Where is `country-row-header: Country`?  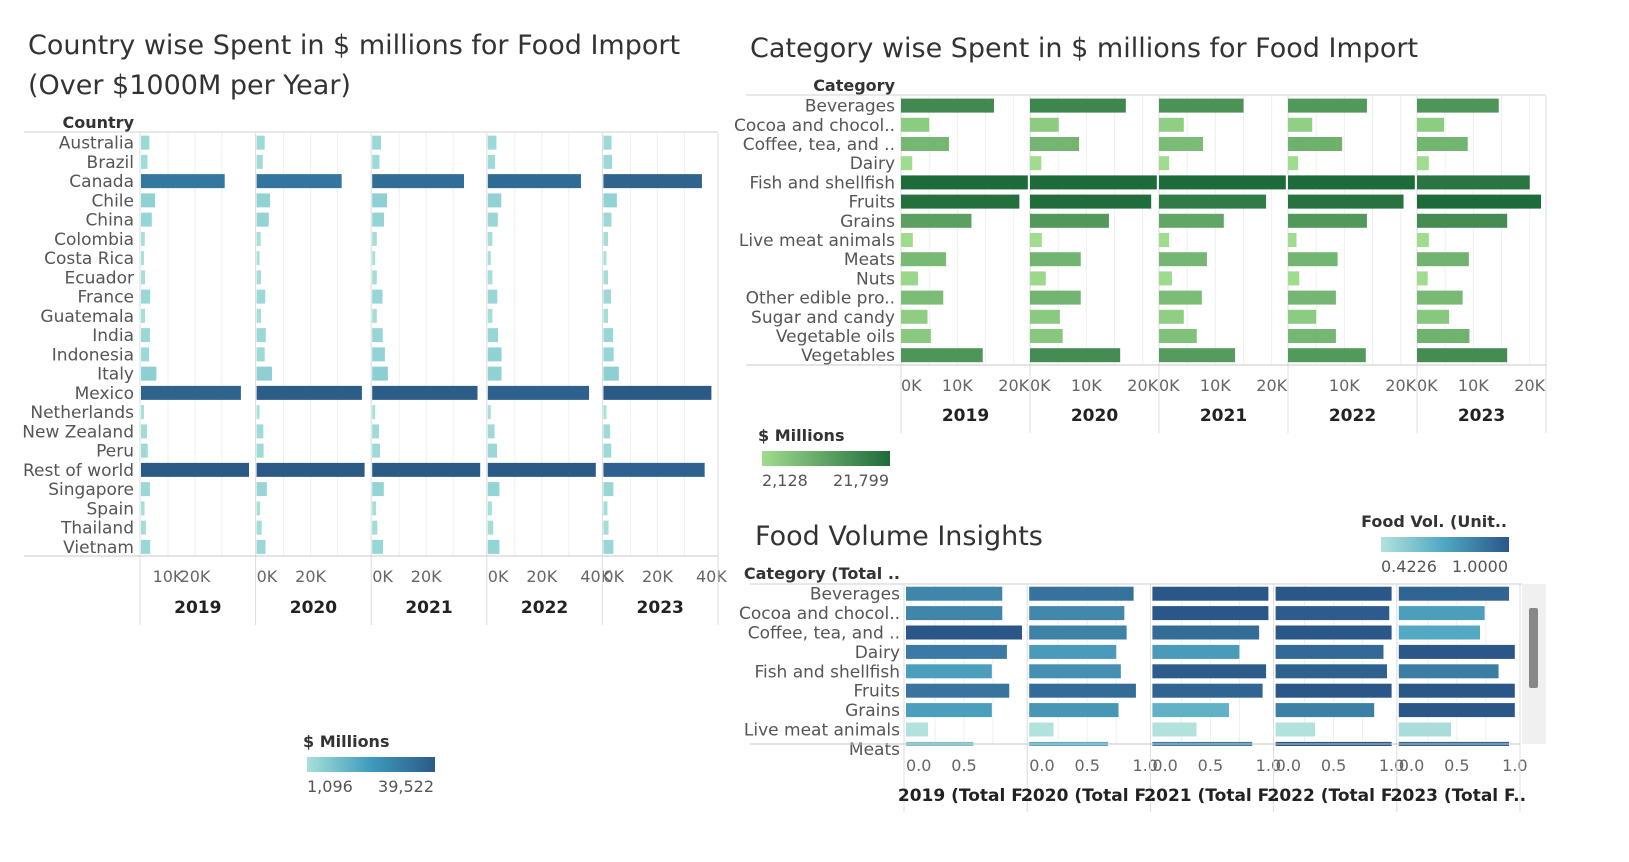 country-row-header: Country is located at coordinates (99, 122).